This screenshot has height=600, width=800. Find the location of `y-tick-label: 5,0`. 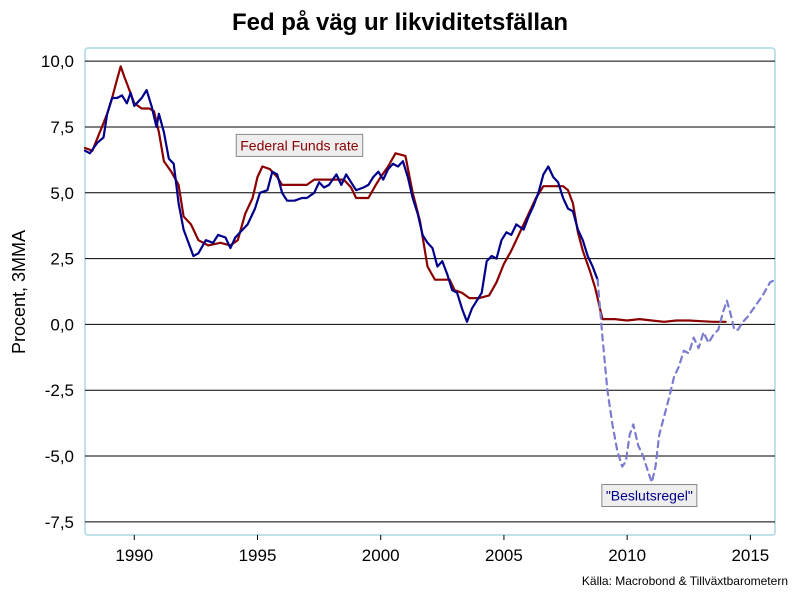

y-tick-label: 5,0 is located at coordinates (62, 193).